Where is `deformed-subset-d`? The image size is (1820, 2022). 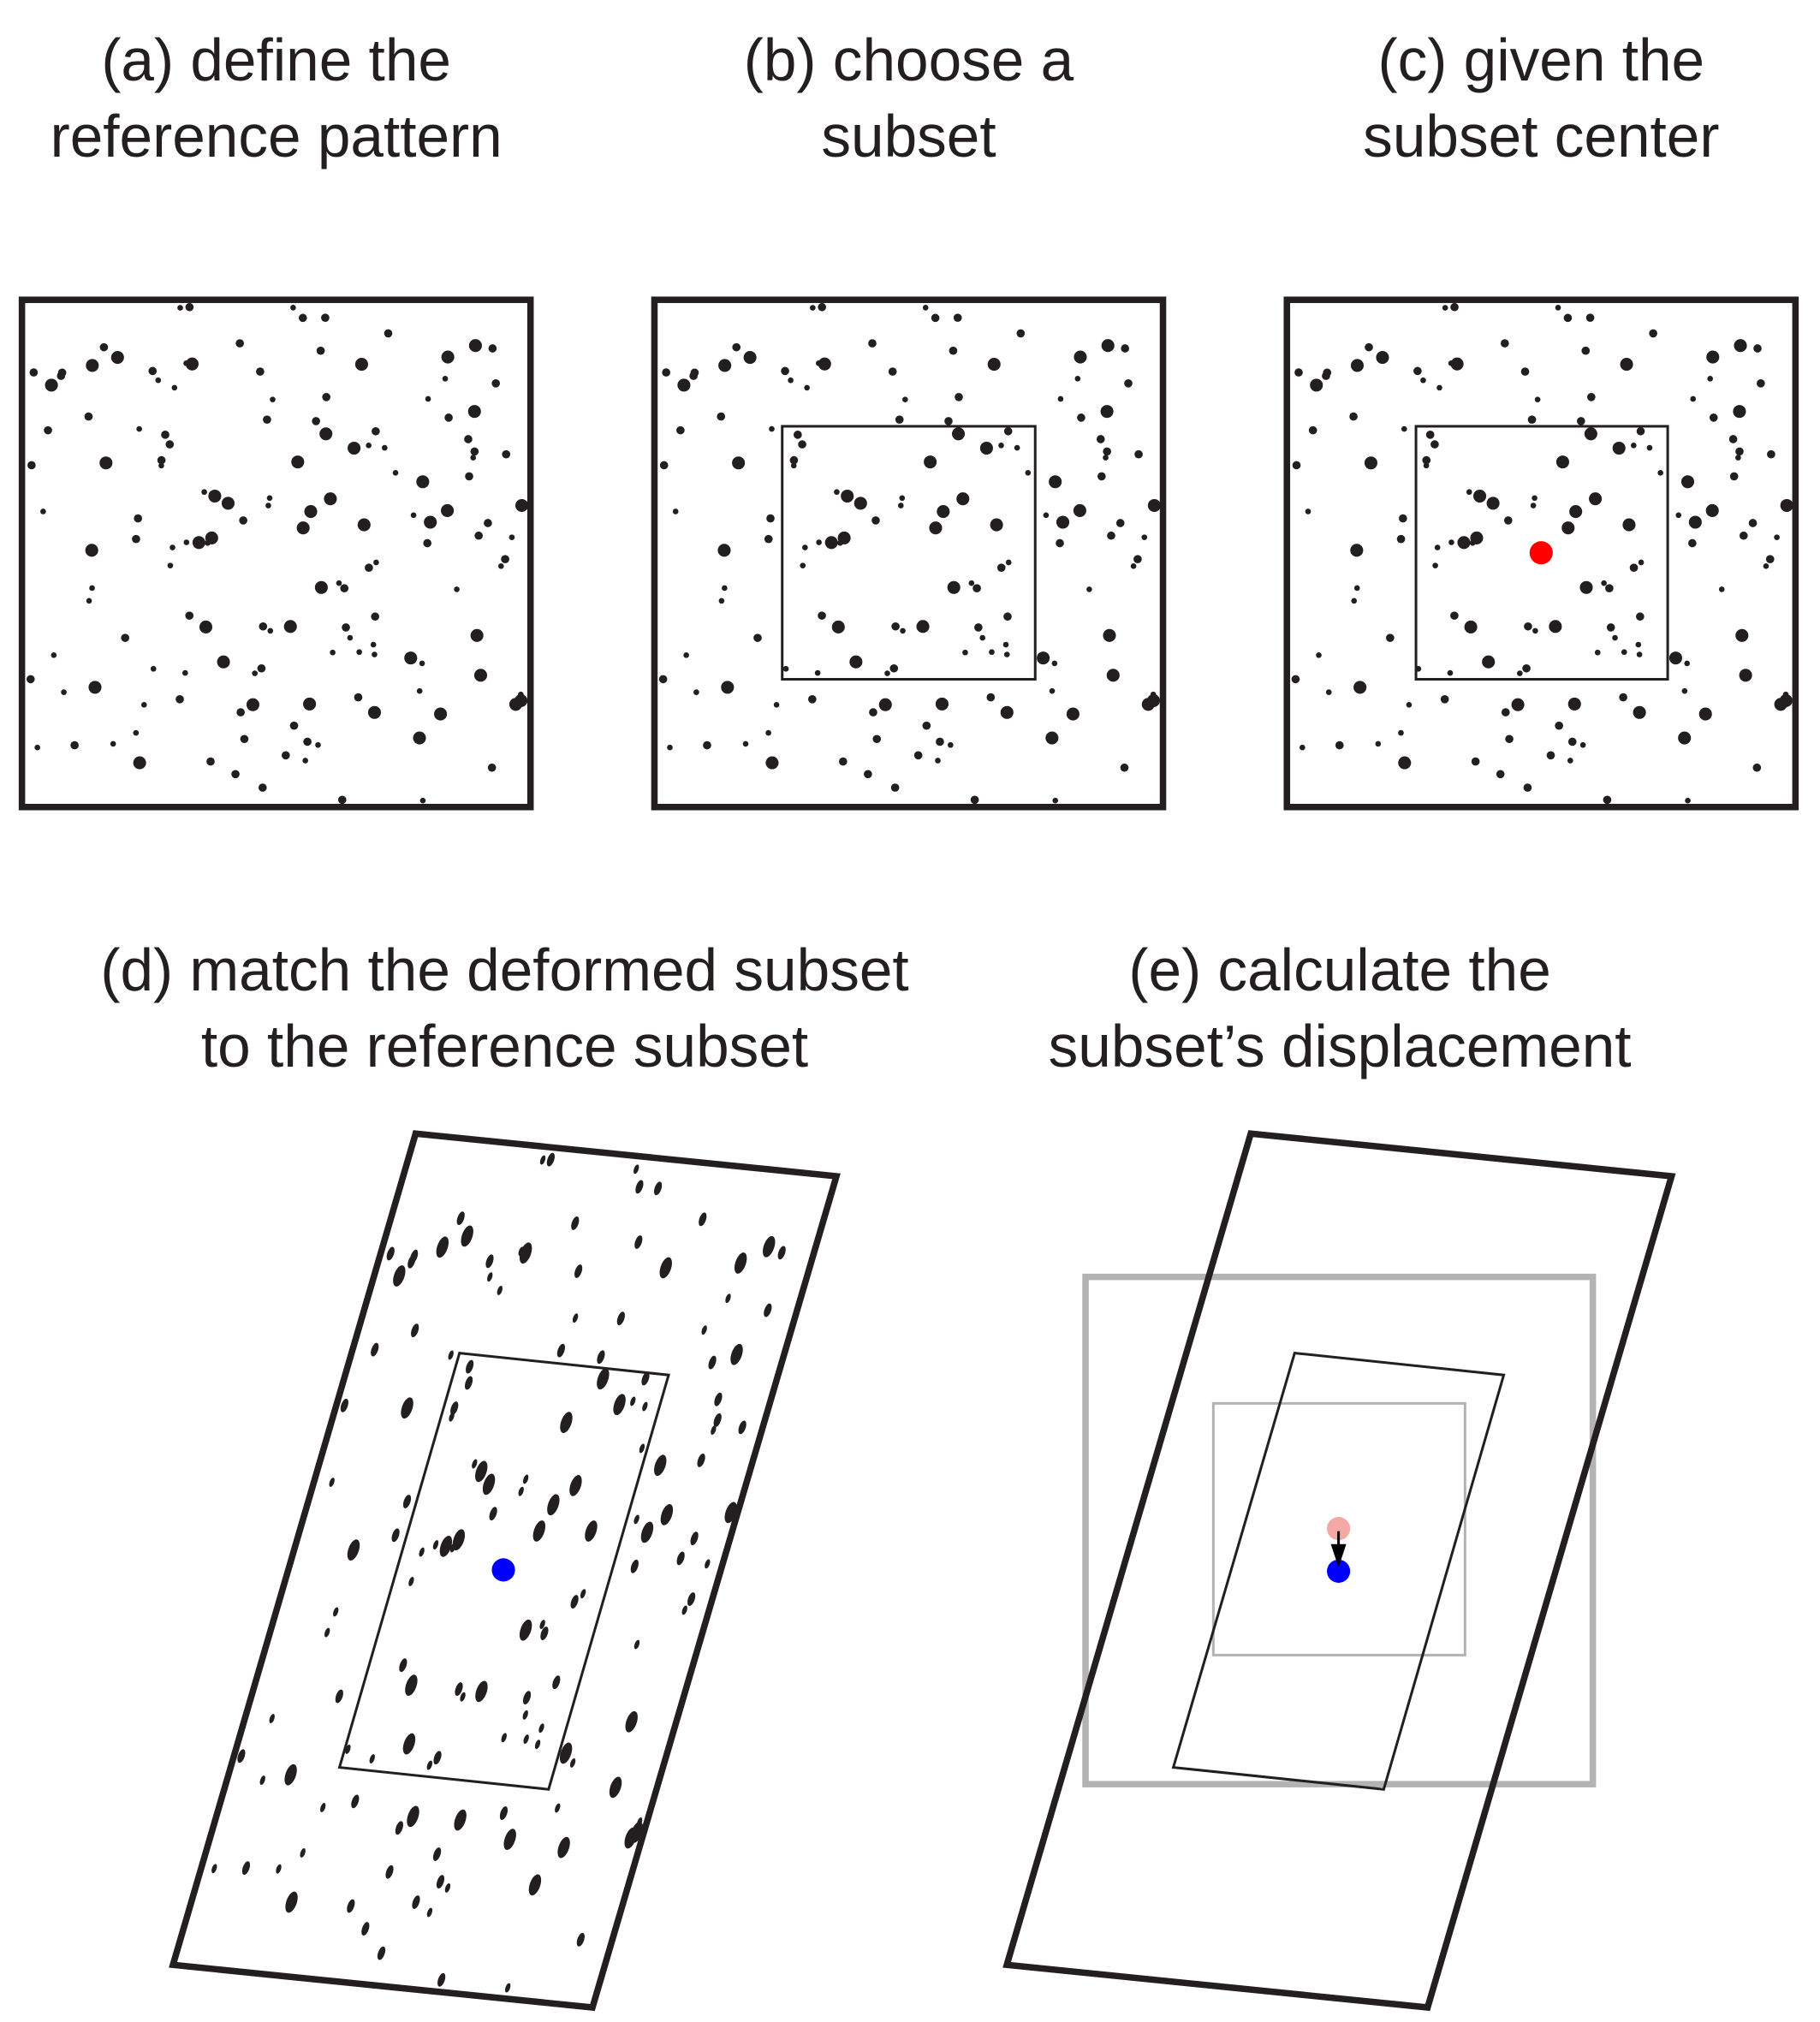
deformed-subset-d is located at coordinates (503, 1571).